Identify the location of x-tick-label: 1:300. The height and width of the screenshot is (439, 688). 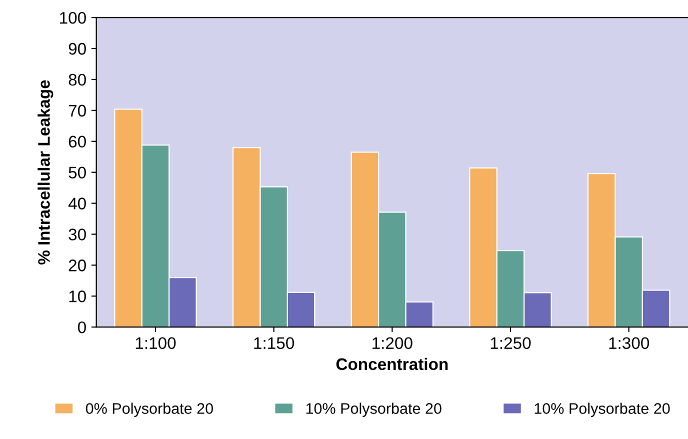
(629, 343).